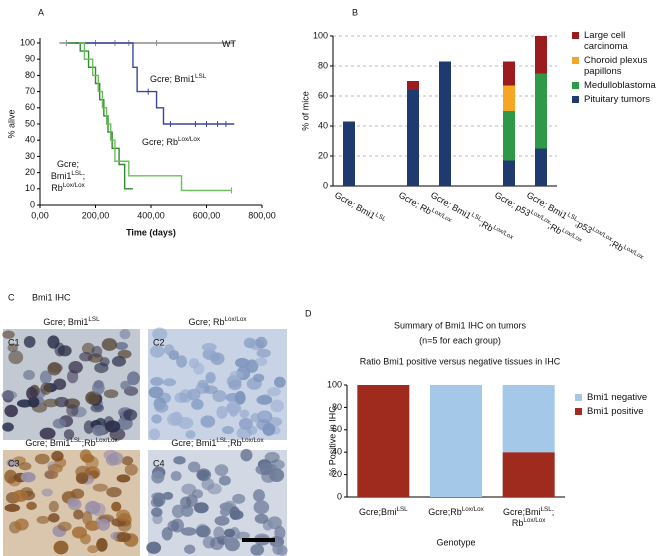  Describe the element at coordinates (620, 85) in the screenshot. I see `legend-label: Medulloblastoma` at that location.